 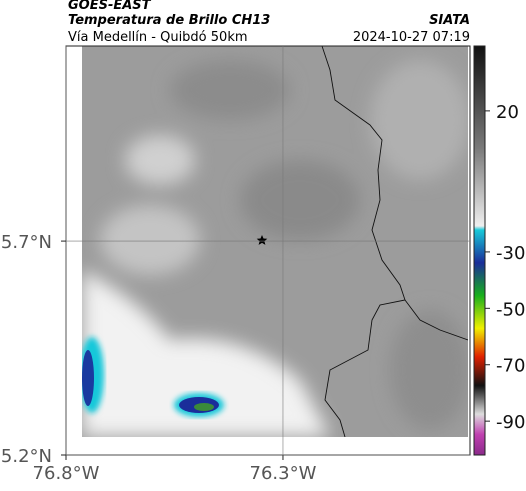 I want to click on colorbar-label: -70, so click(x=510, y=366).